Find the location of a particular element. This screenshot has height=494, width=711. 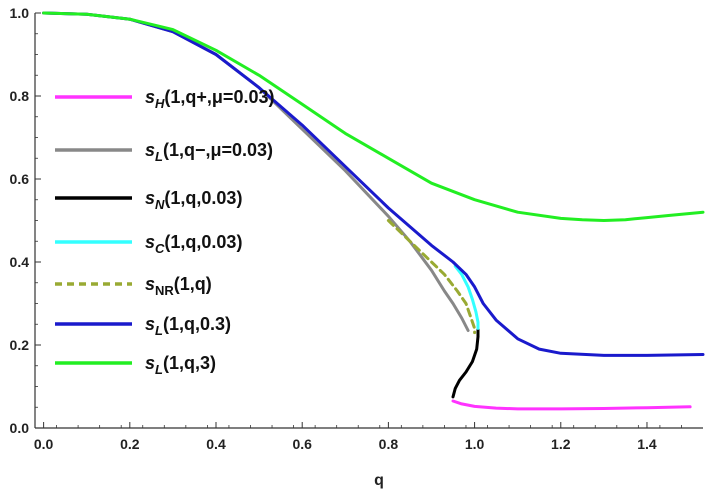

legend-args: (1,q,3) is located at coordinates (189, 363).